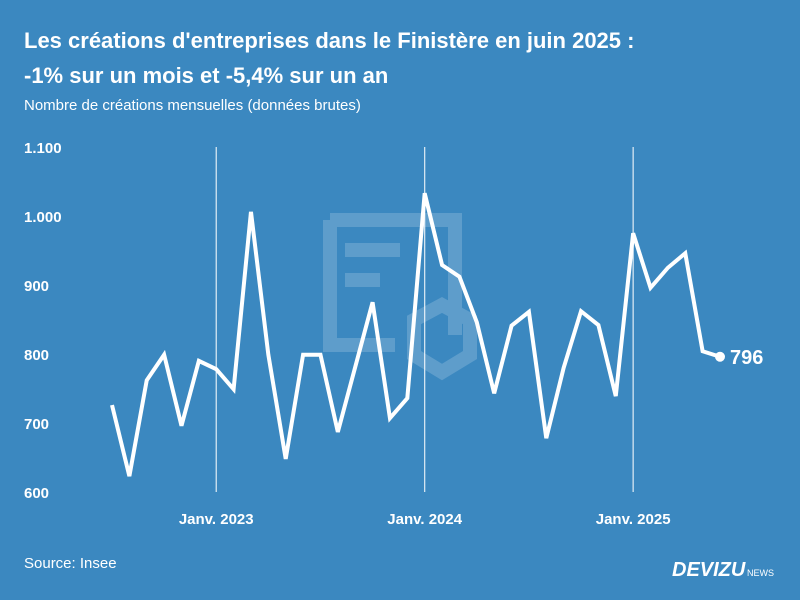  What do you see at coordinates (400, 297) in the screenshot?
I see `watermark` at bounding box center [400, 297].